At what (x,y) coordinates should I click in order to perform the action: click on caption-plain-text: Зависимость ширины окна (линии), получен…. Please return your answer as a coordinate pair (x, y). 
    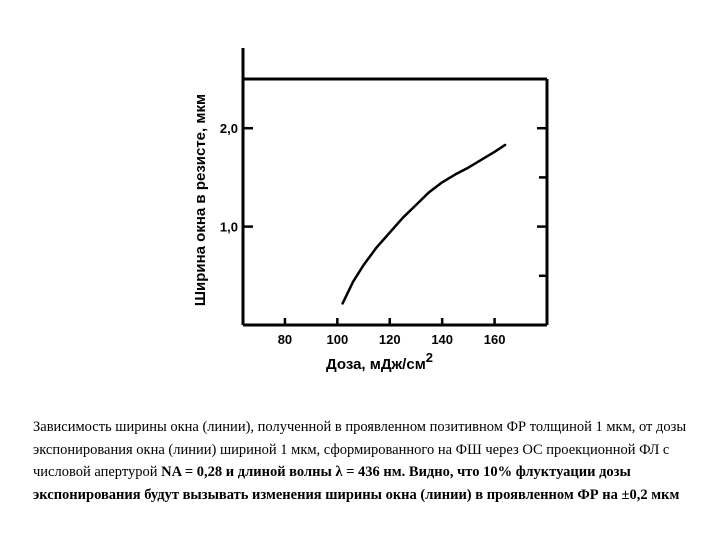
    Looking at the image, I should click on (360, 449).